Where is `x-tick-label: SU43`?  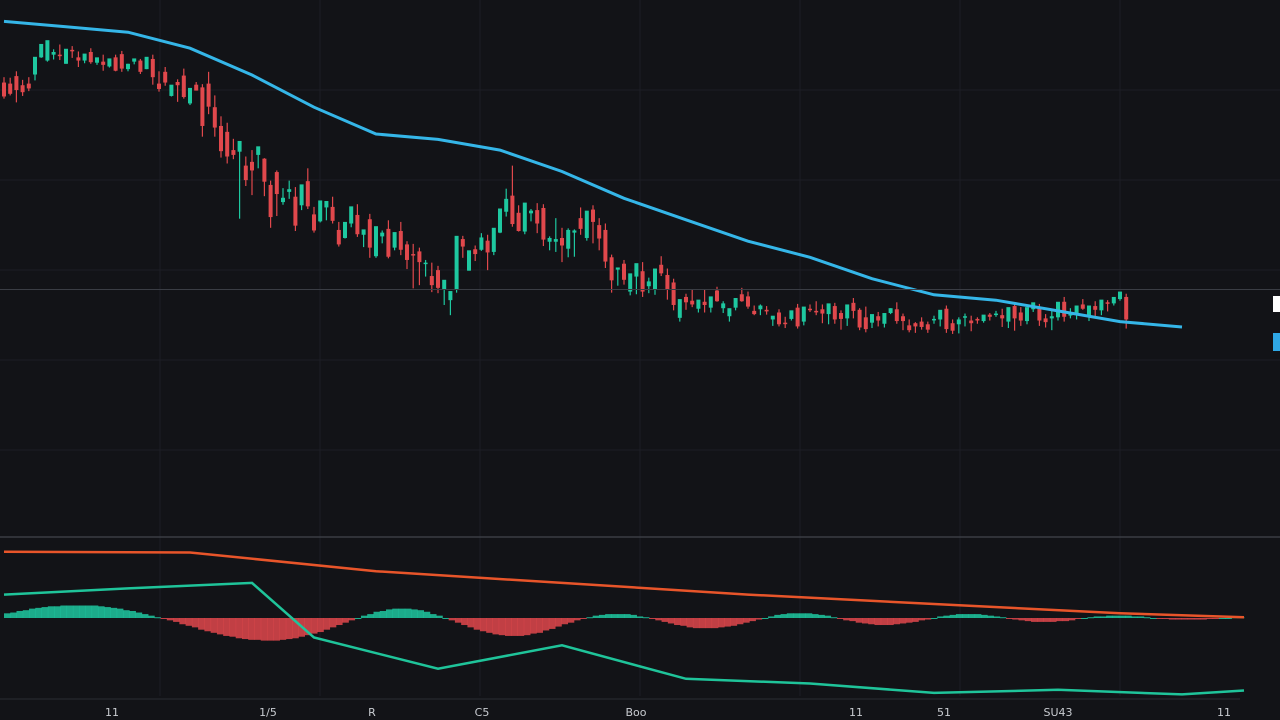
x-tick-label: SU43 is located at coordinates (1057, 712).